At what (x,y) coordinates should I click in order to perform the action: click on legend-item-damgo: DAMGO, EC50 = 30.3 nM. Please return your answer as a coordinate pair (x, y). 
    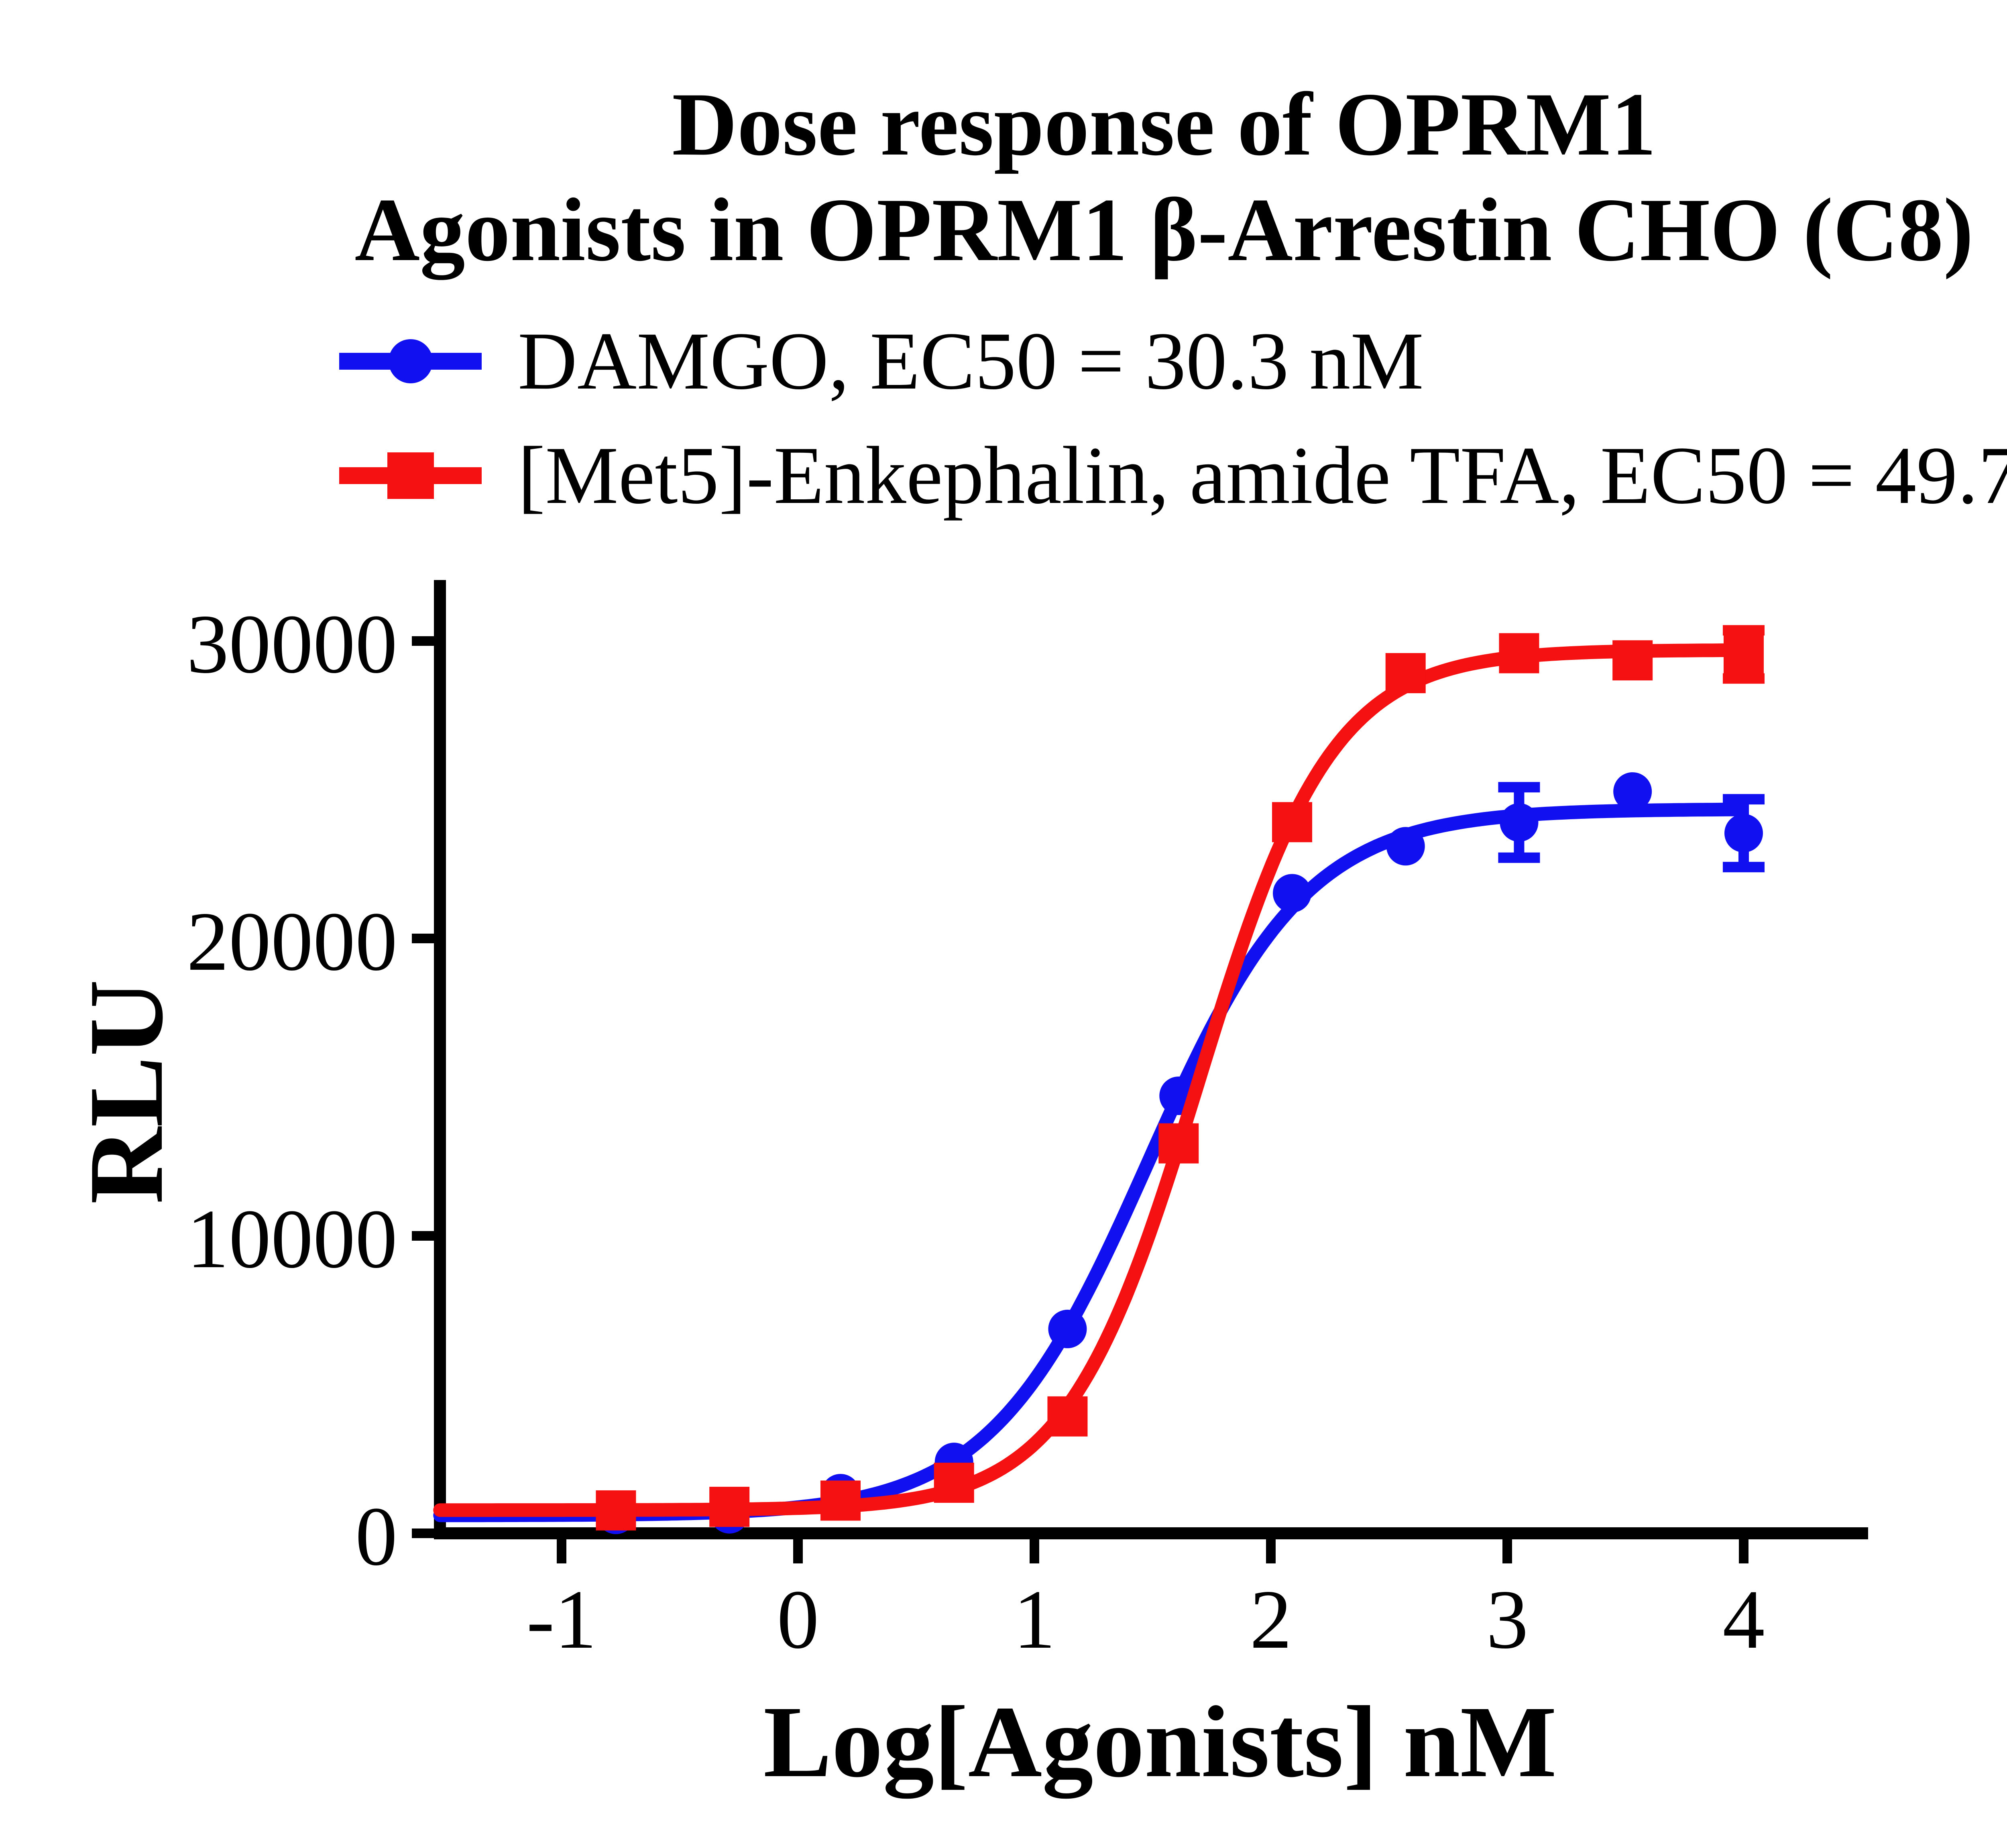
    Looking at the image, I should click on (881, 361).